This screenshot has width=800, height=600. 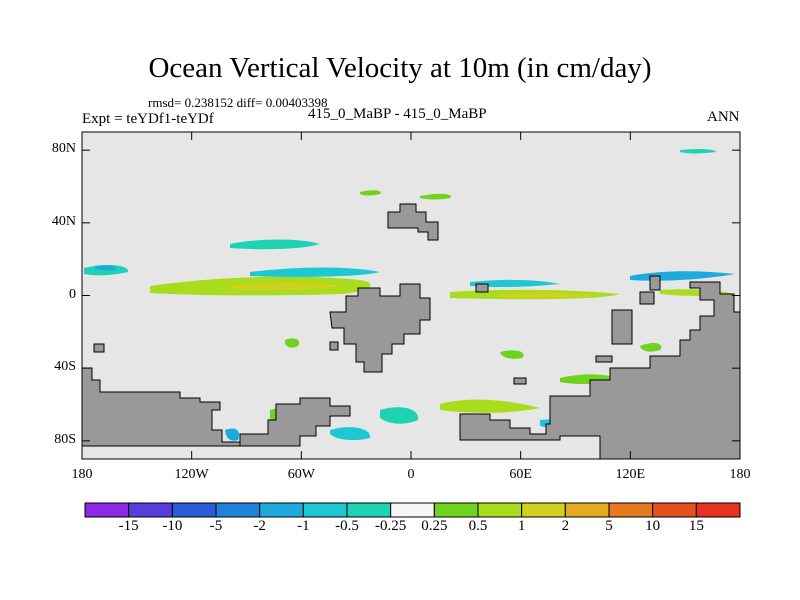 What do you see at coordinates (520, 474) in the screenshot?
I see `lon-tick-label: 60E` at bounding box center [520, 474].